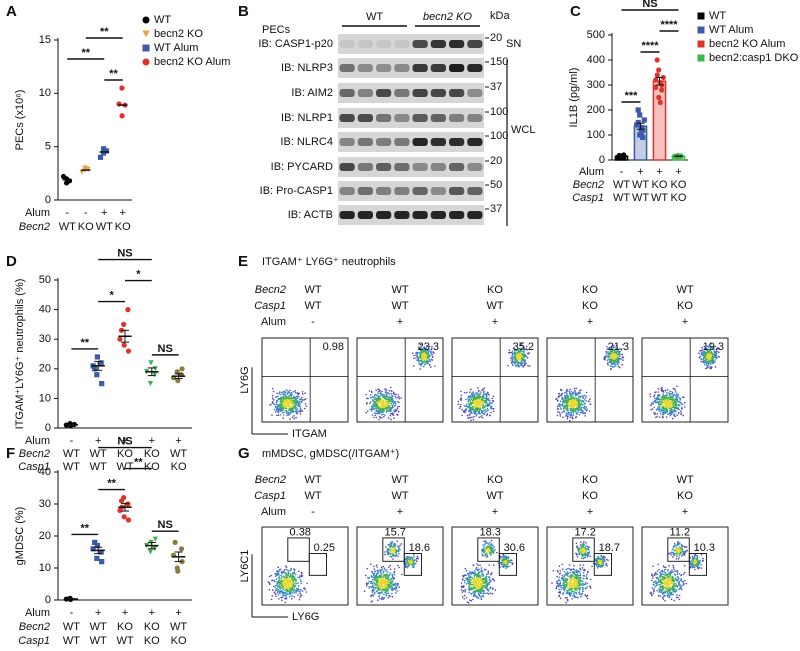 Image resolution: width=800 pixels, height=651 pixels. I want to click on row-label: Casp1, so click(270, 496).